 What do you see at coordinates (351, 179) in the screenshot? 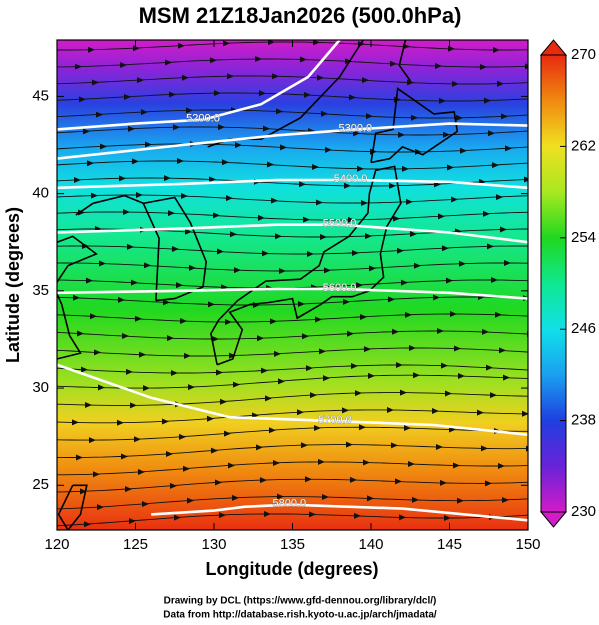
I see `contour-label: 5400.0` at bounding box center [351, 179].